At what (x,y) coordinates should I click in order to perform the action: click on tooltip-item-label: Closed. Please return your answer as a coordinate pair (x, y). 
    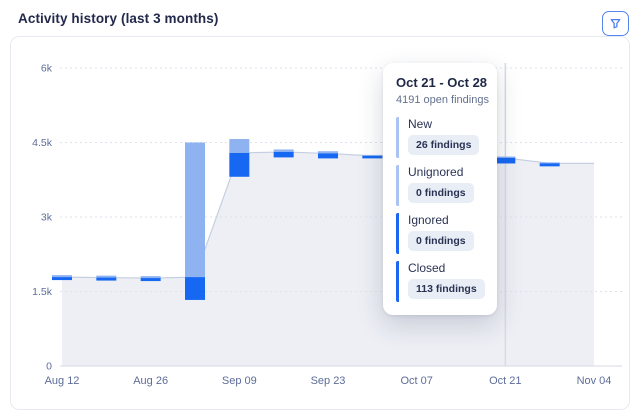
    Looking at the image, I should click on (427, 268).